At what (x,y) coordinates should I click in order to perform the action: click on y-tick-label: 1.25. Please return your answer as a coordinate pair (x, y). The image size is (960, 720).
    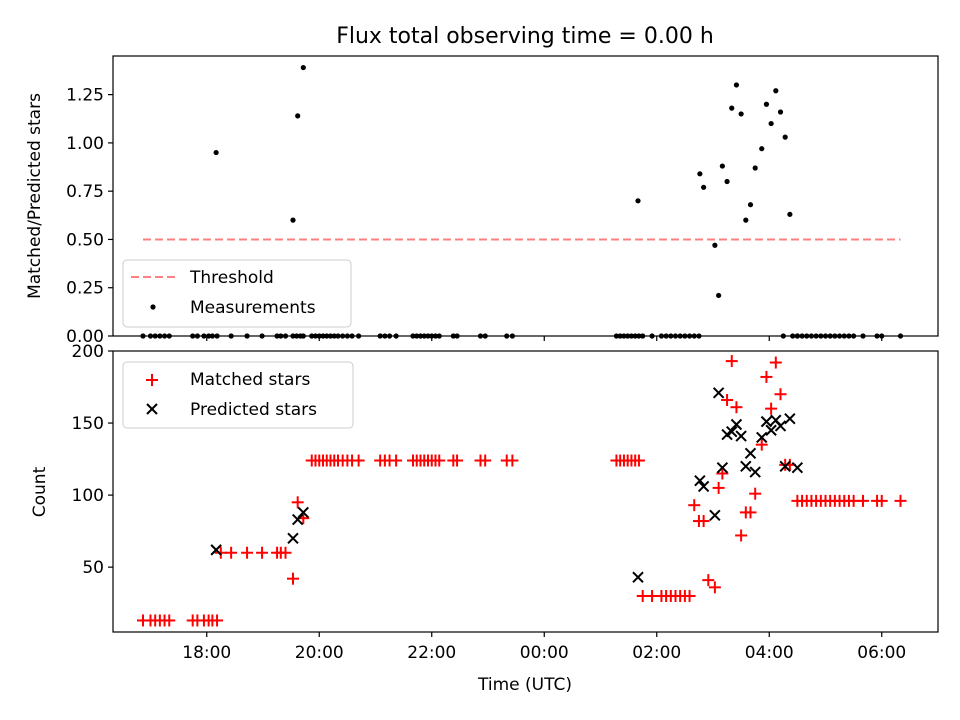
    Looking at the image, I should click on (85, 96).